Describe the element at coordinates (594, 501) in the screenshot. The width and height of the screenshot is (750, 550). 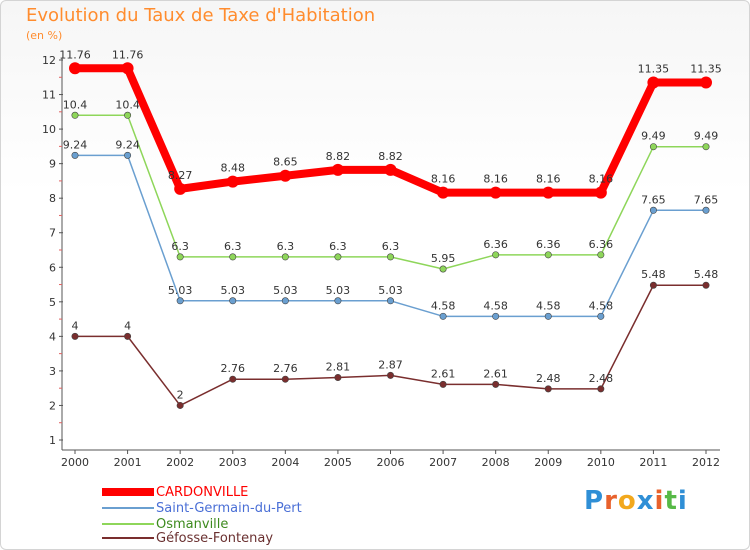
I see `logo-letter: P` at that location.